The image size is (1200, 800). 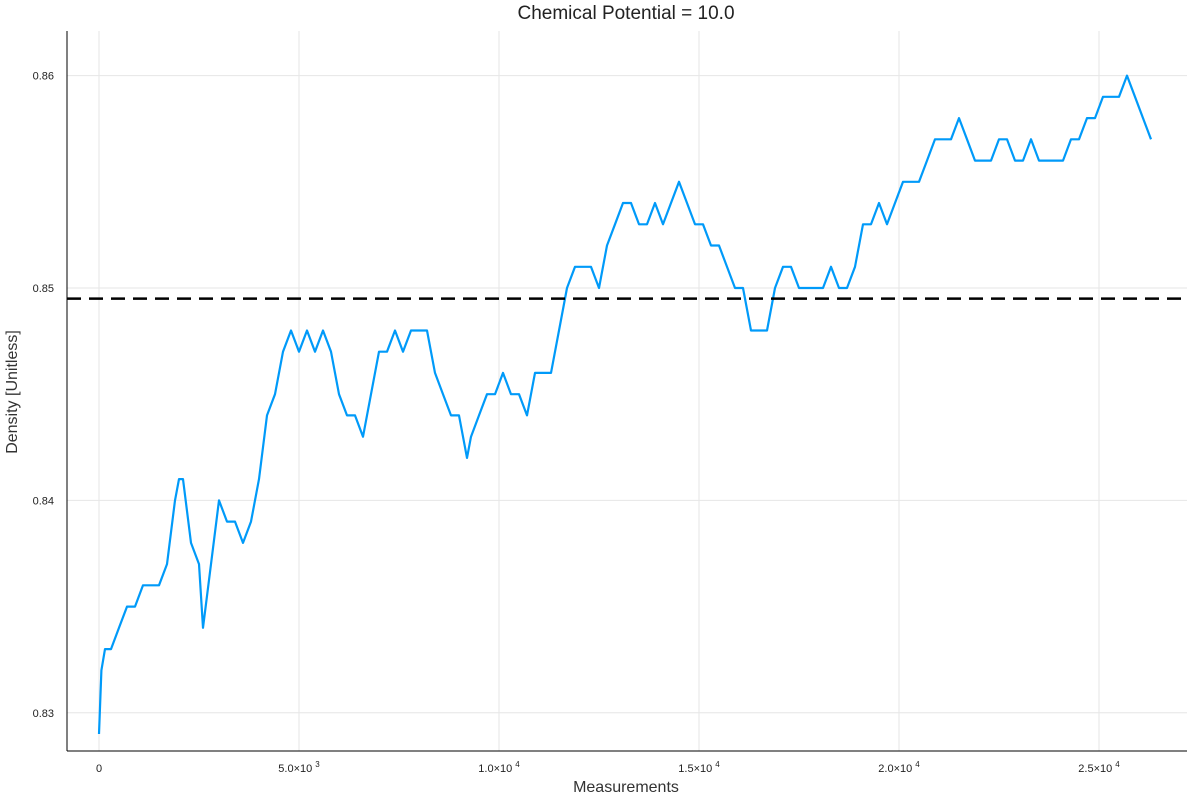 I want to click on x-tick-label: 5.0×10 3, so click(x=299, y=767).